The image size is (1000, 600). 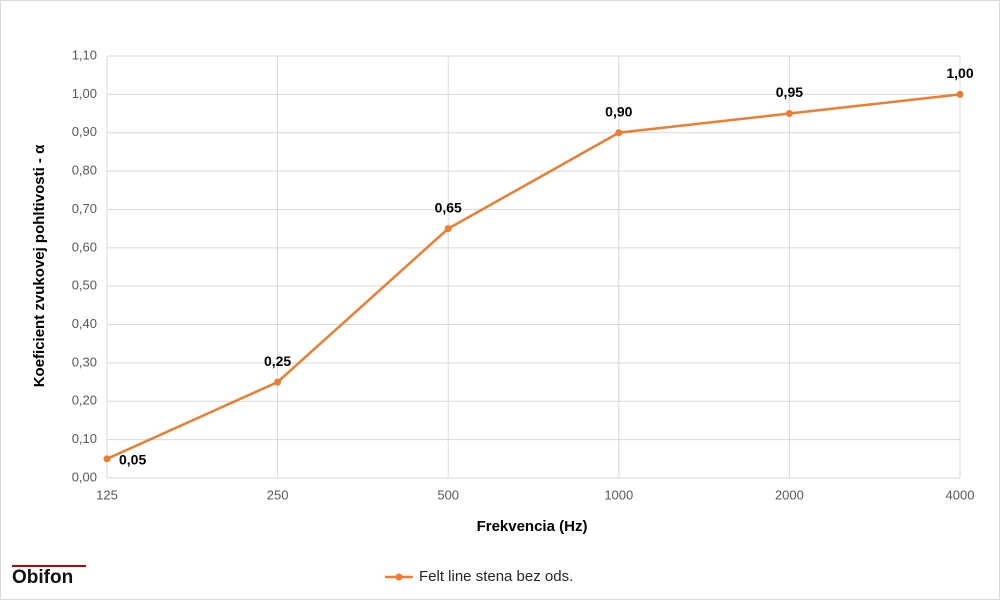 What do you see at coordinates (960, 494) in the screenshot?
I see `x-tick-label: 4000` at bounding box center [960, 494].